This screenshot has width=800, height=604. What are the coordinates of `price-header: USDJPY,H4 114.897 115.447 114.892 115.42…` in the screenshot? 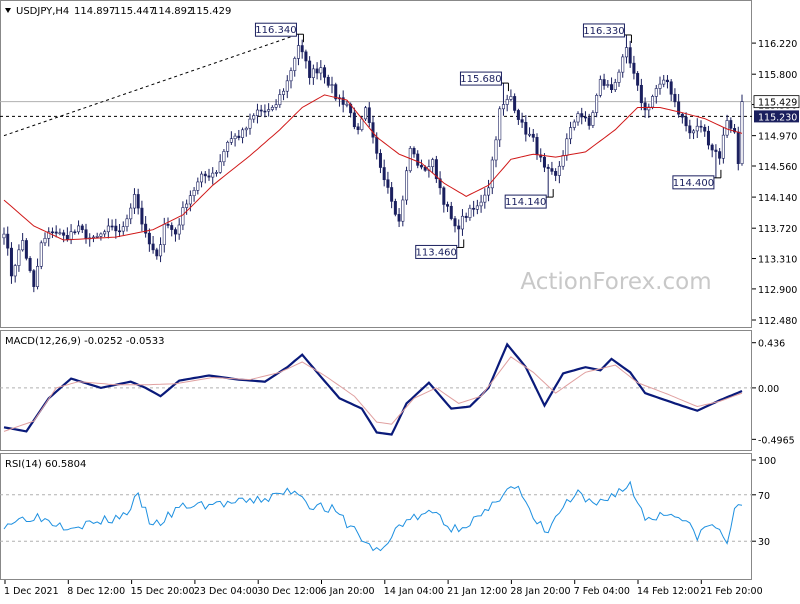 It's located at (118, 11).